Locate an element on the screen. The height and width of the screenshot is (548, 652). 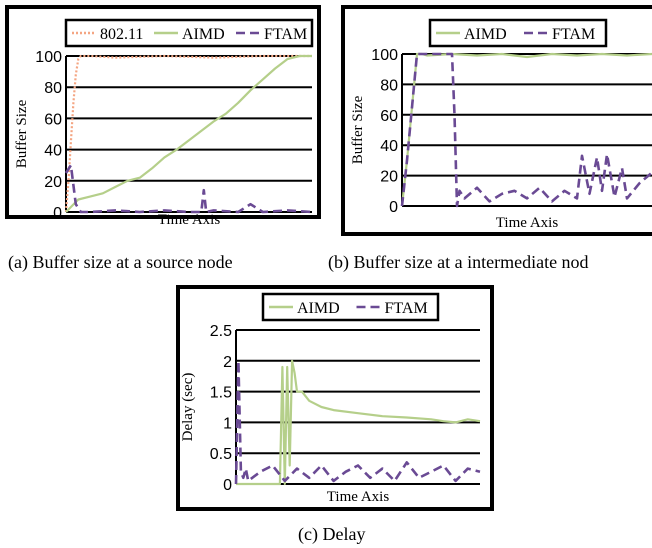
caption-b: (b) Buffer size at a intermediate nod is located at coordinates (458, 262).